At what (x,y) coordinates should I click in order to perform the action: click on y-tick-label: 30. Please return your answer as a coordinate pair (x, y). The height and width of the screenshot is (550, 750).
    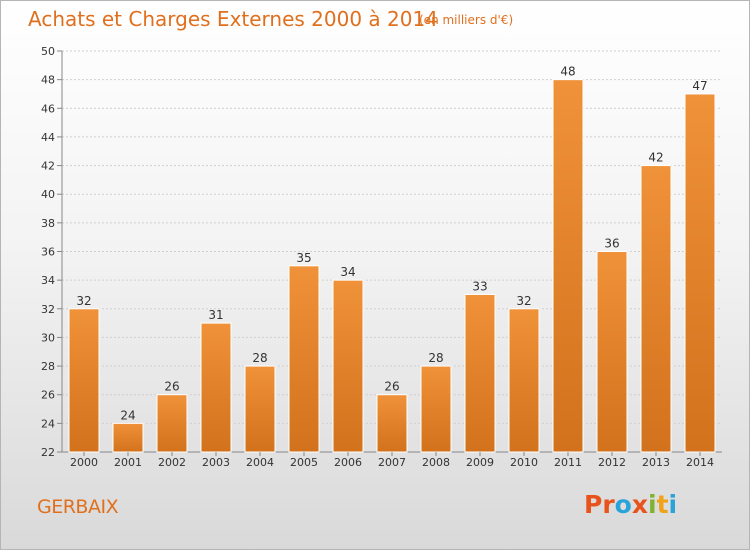
    Looking at the image, I should click on (48, 337).